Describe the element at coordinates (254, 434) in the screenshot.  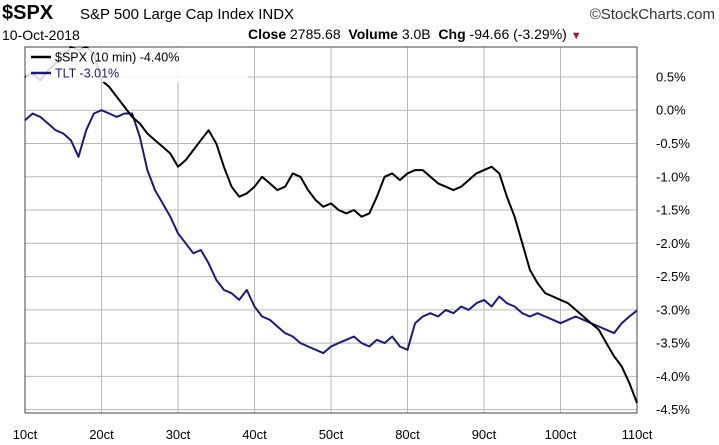
I see `x-tick-label: 40ct` at that location.